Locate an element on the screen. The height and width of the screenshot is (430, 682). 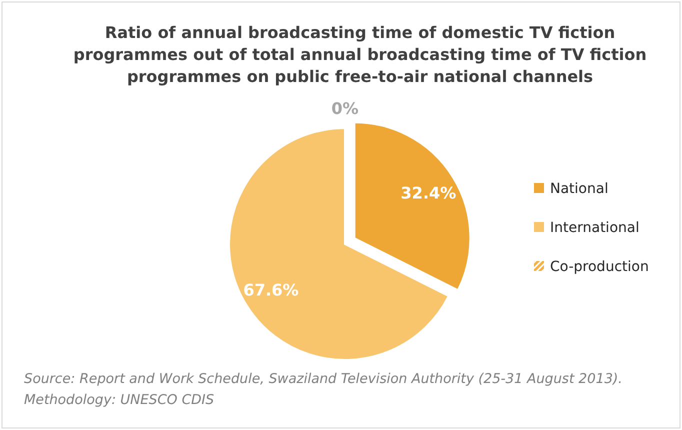
legend-label: National is located at coordinates (579, 189).